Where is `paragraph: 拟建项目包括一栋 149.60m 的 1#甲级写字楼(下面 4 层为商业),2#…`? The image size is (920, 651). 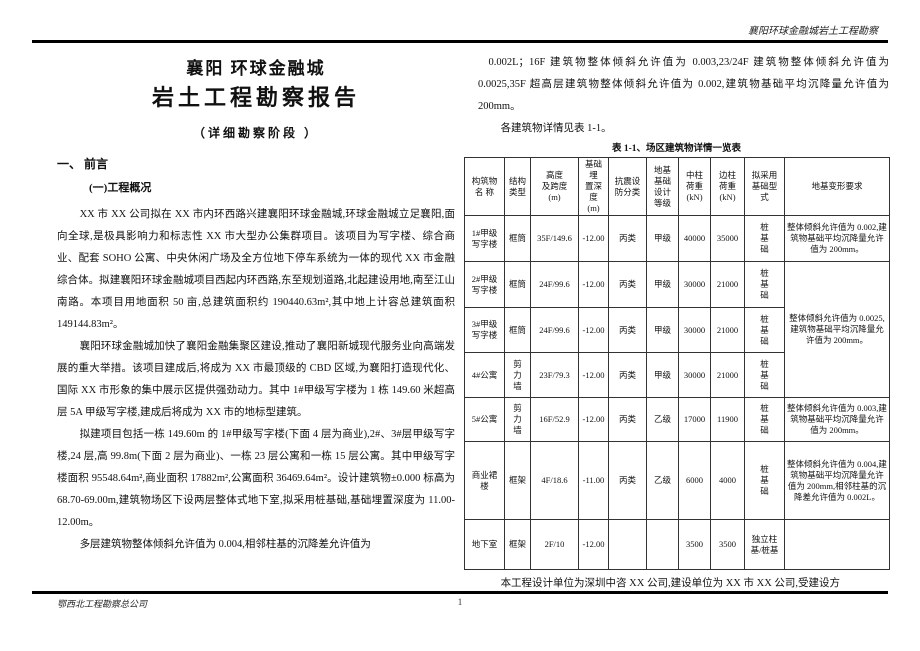 paragraph: 拟建项目包括一栋 149.60m 的 1#甲级写字楼(下面 4 层为商业),2#… is located at coordinates (256, 478).